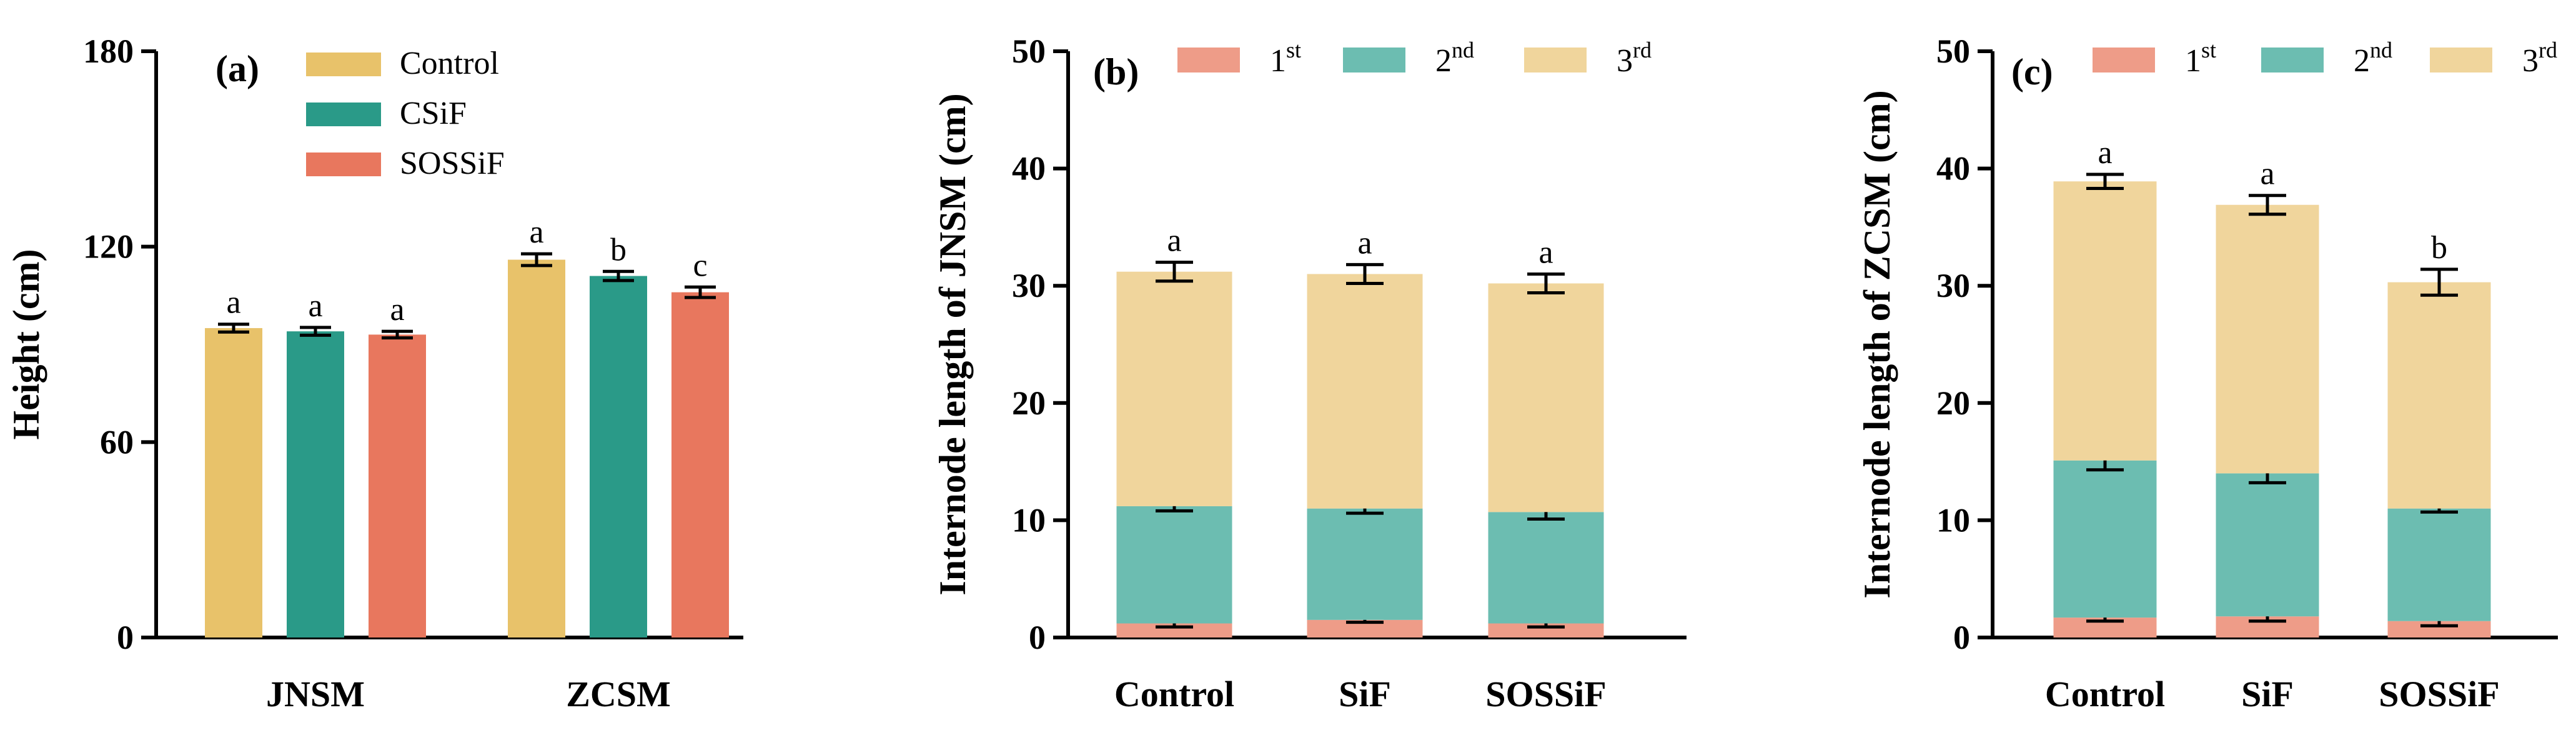  What do you see at coordinates (237, 68) in the screenshot?
I see `panel-tag: (a)` at bounding box center [237, 68].